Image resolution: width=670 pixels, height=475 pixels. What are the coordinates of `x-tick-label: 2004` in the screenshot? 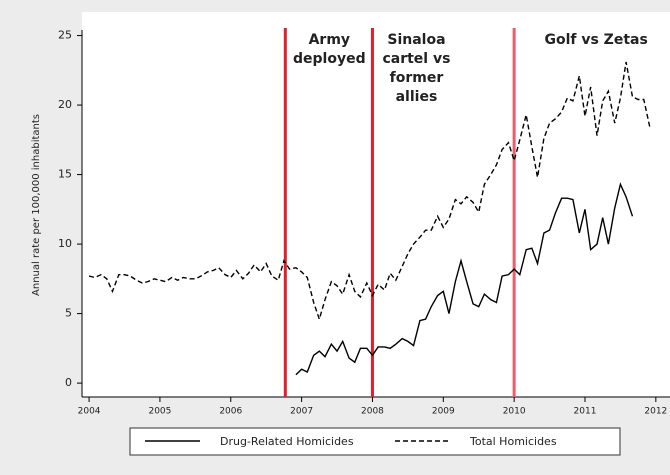 It's located at (89, 412).